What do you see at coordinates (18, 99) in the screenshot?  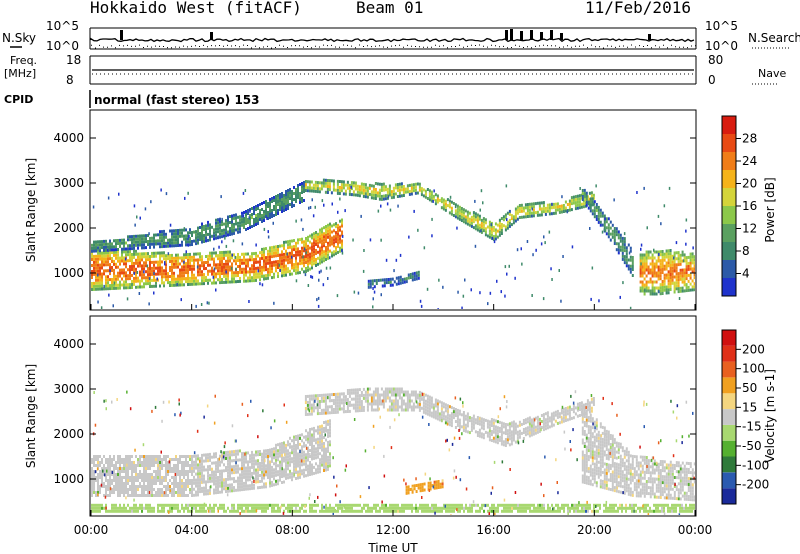 I see `cpid-label: CPID` at bounding box center [18, 99].